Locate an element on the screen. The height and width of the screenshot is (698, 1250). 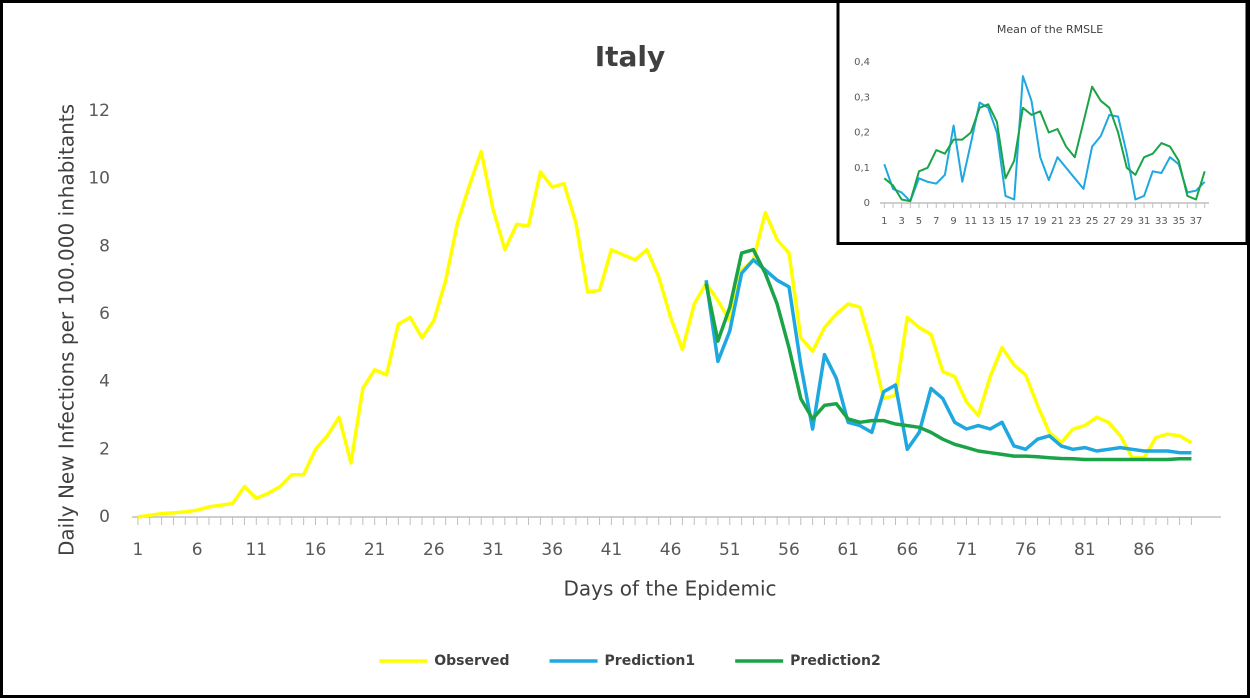
x-tick-label: 66 is located at coordinates (908, 550).